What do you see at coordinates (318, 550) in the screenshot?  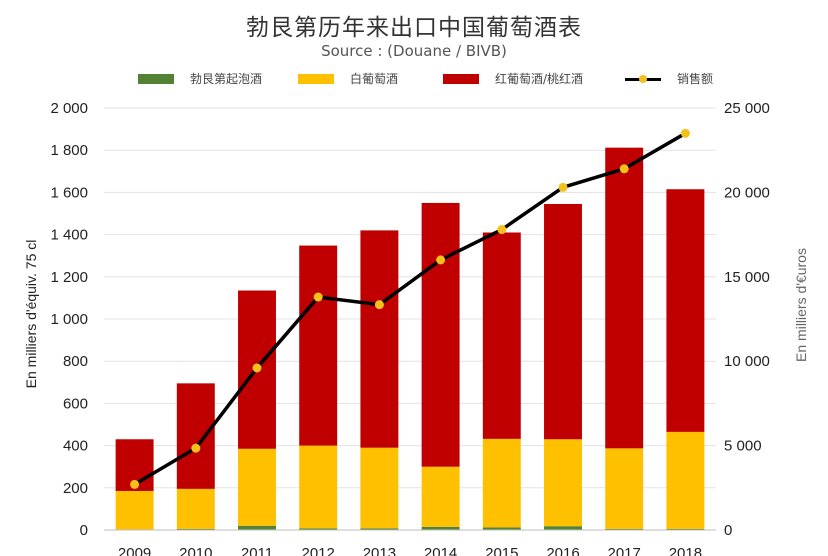 I see `x-tick-label: 2012` at bounding box center [318, 550].